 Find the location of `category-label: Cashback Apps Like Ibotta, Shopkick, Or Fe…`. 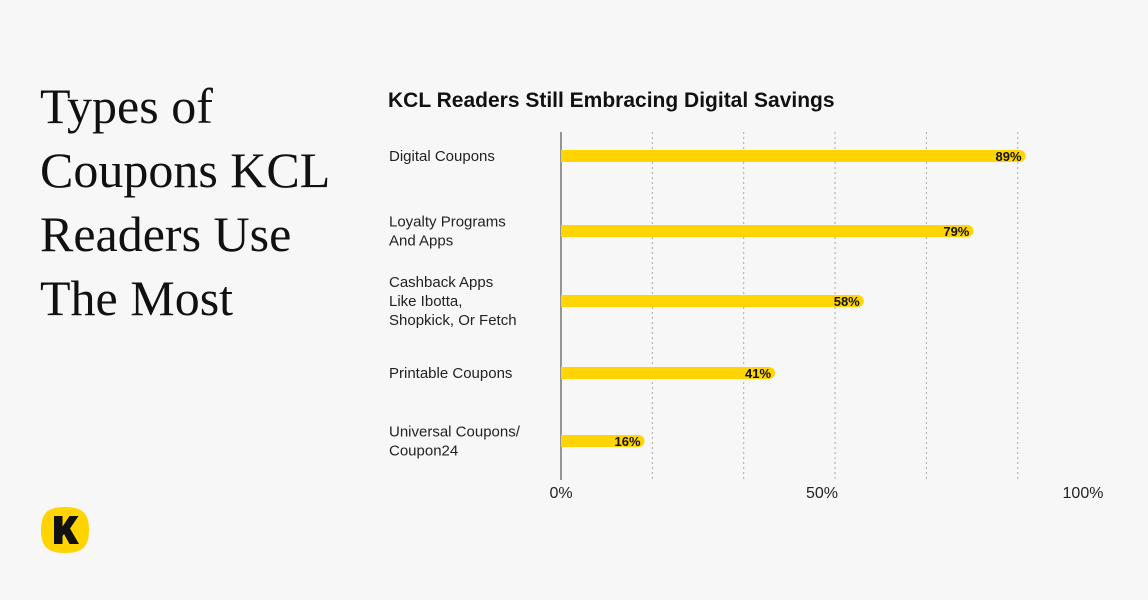

category-label: Cashback Apps Like Ibotta, Shopkick, Or Fe… is located at coordinates (453, 301).